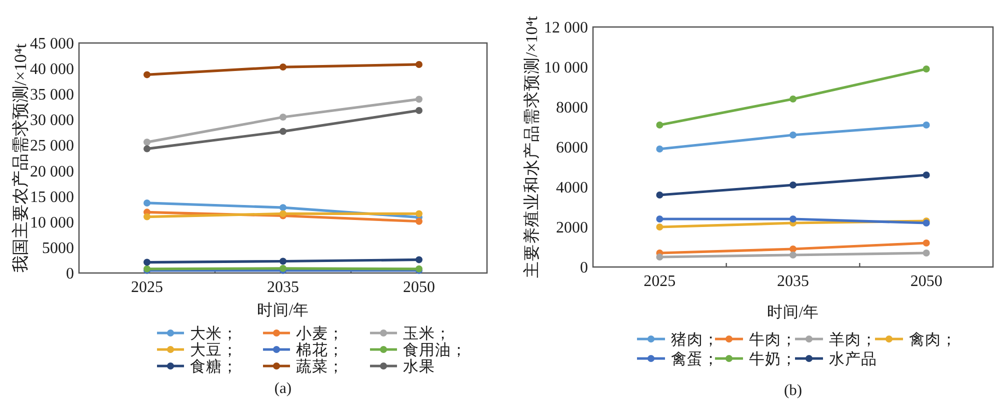  What do you see at coordinates (572, 148) in the screenshot?
I see `y-tick-label: 6000` at bounding box center [572, 148].